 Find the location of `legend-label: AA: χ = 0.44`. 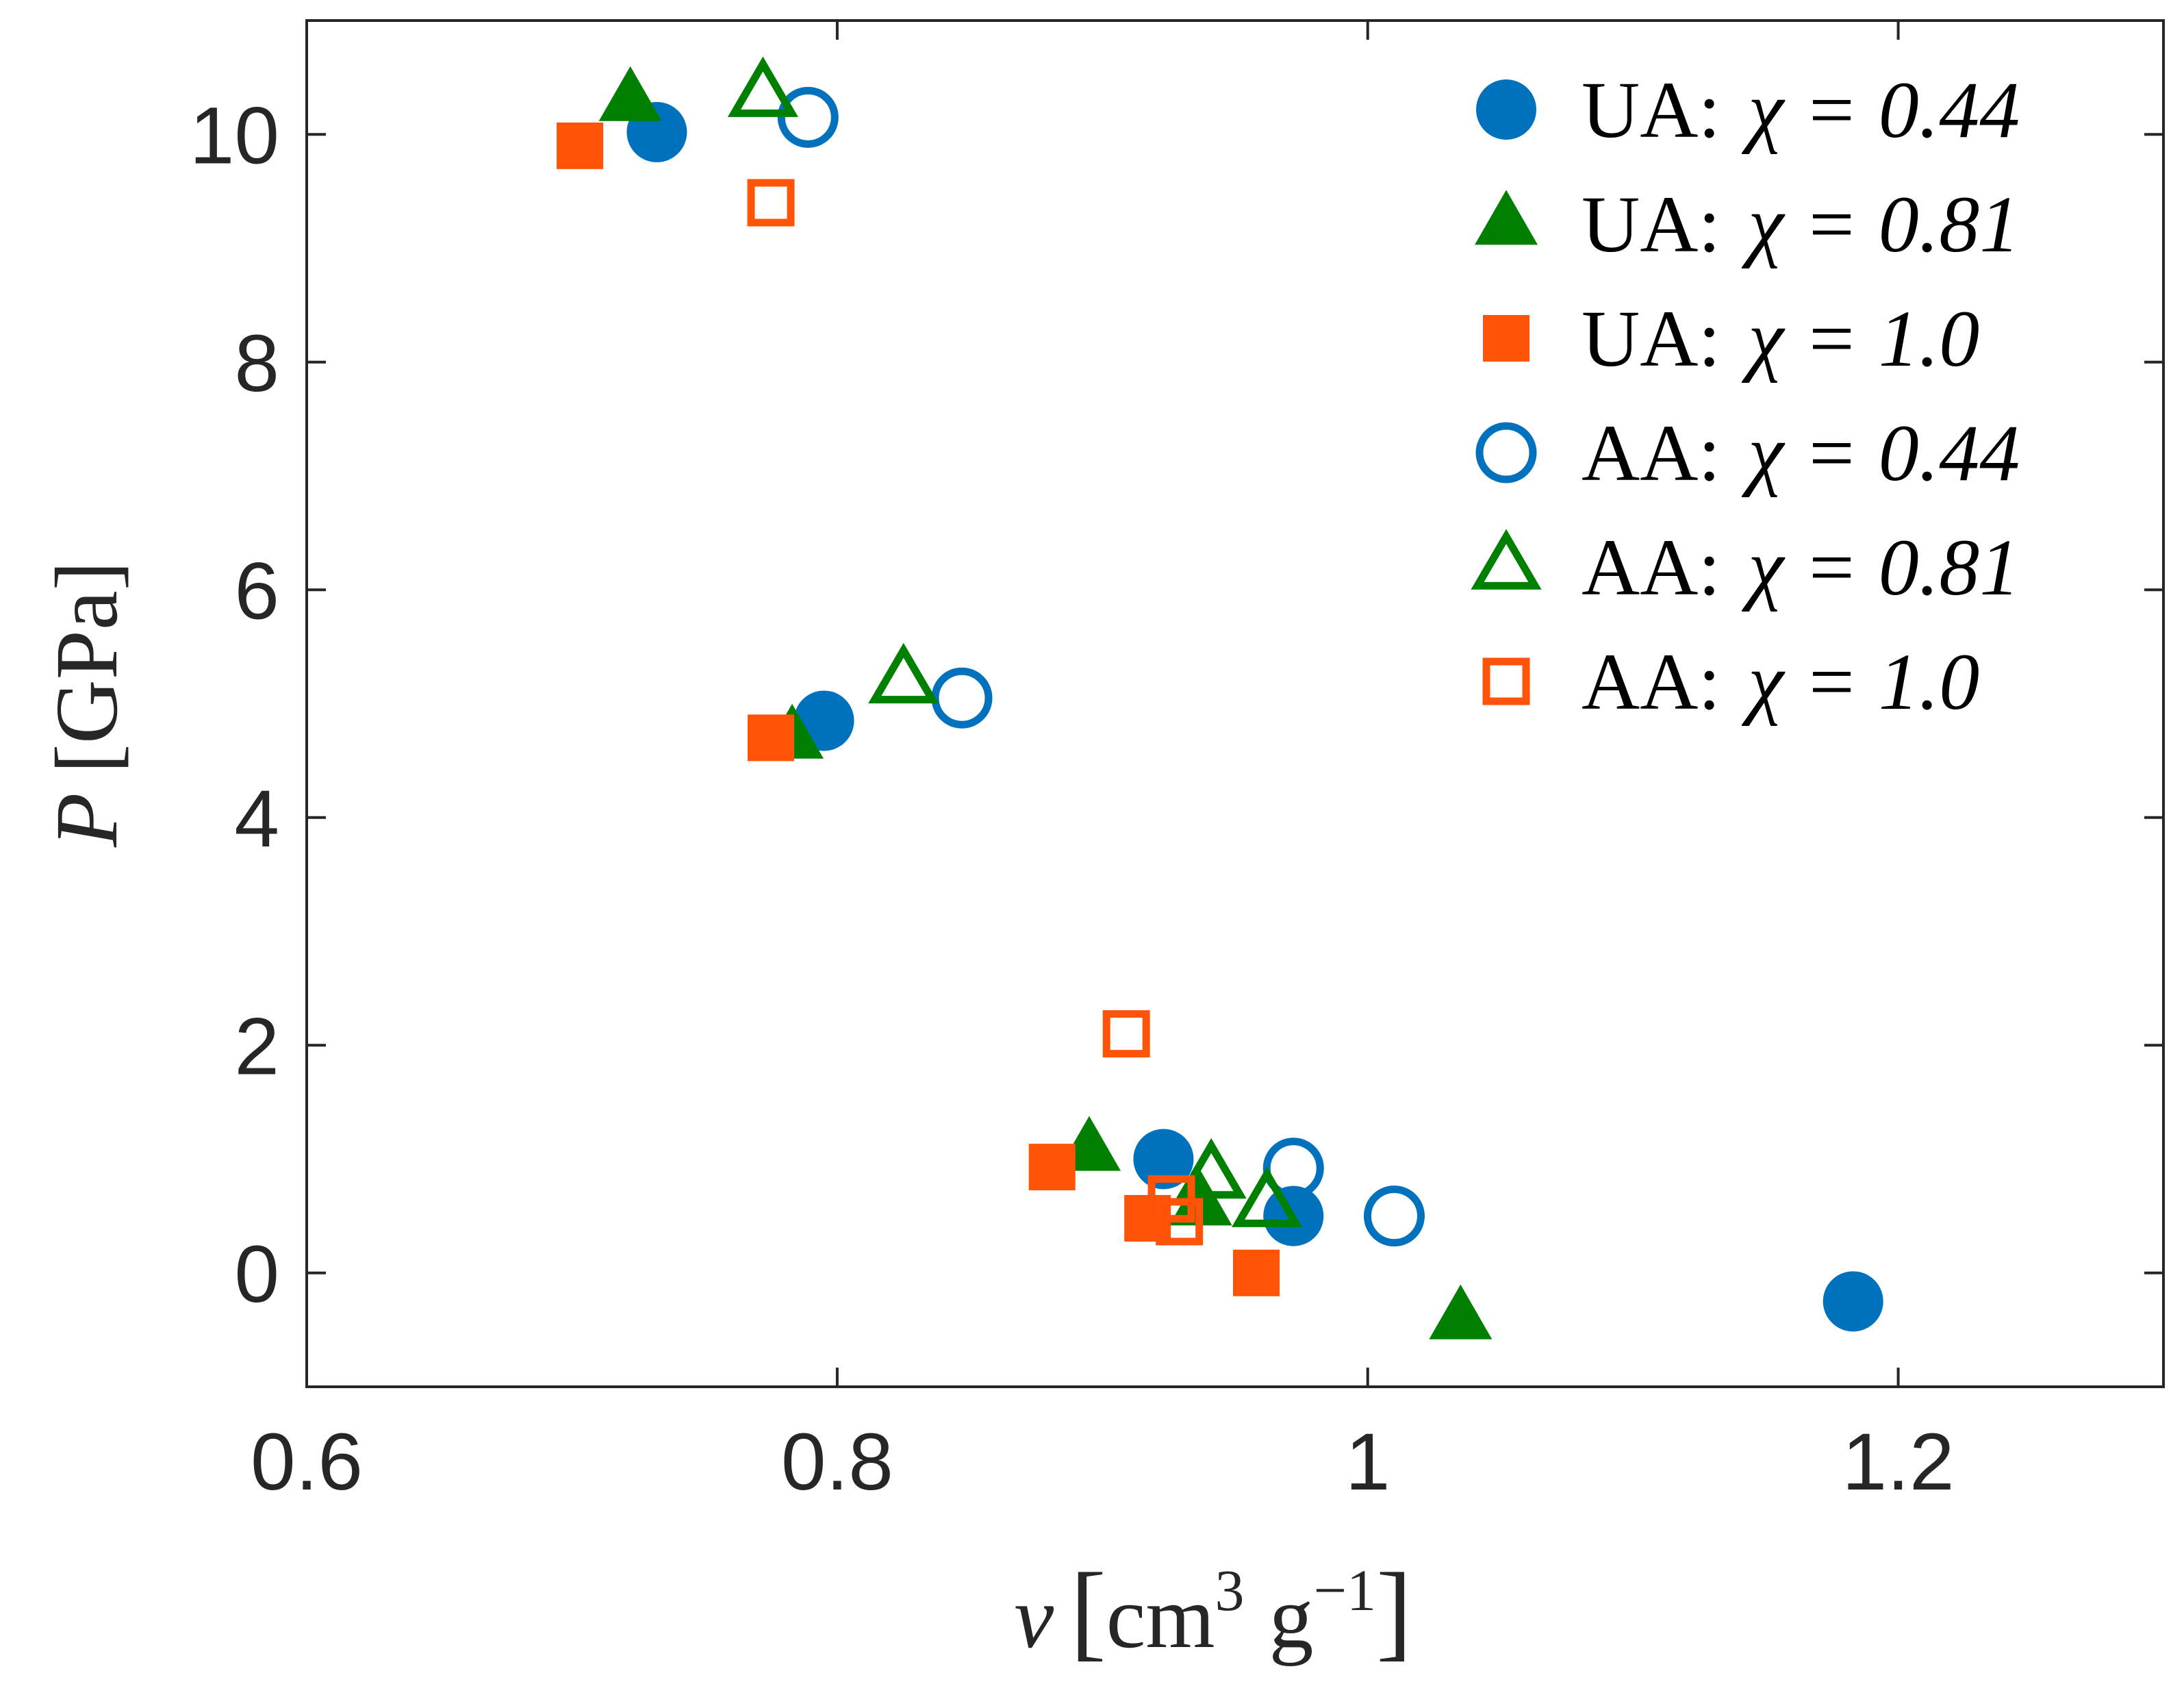

legend-label: AA: χ = 0.44 is located at coordinates (1801, 453).